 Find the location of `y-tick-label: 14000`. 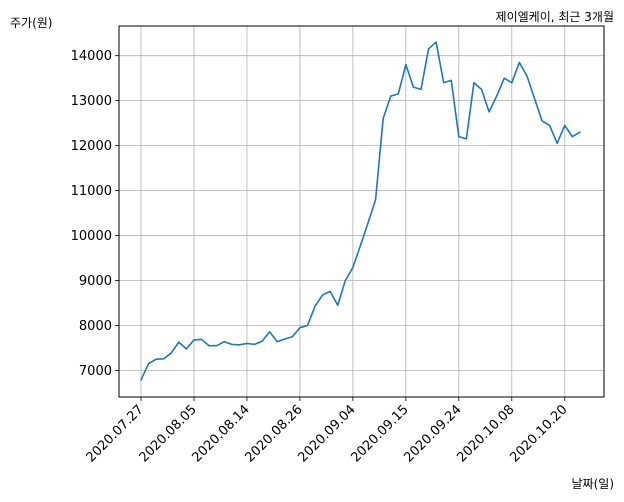

y-tick-label: 14000 is located at coordinates (91, 56).